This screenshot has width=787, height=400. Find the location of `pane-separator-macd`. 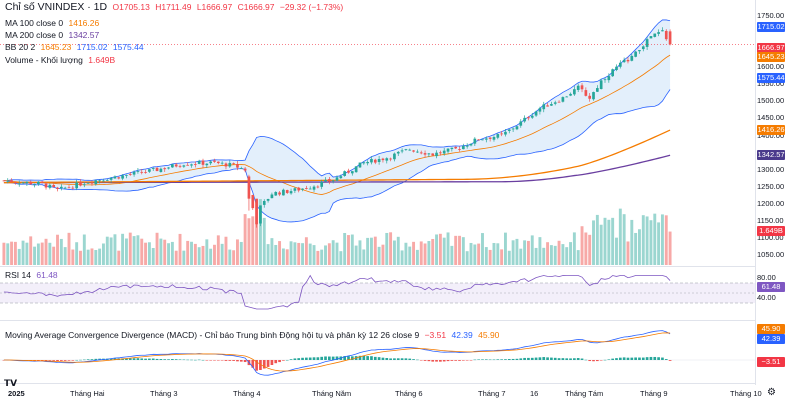

pane-separator-macd is located at coordinates (377, 320).